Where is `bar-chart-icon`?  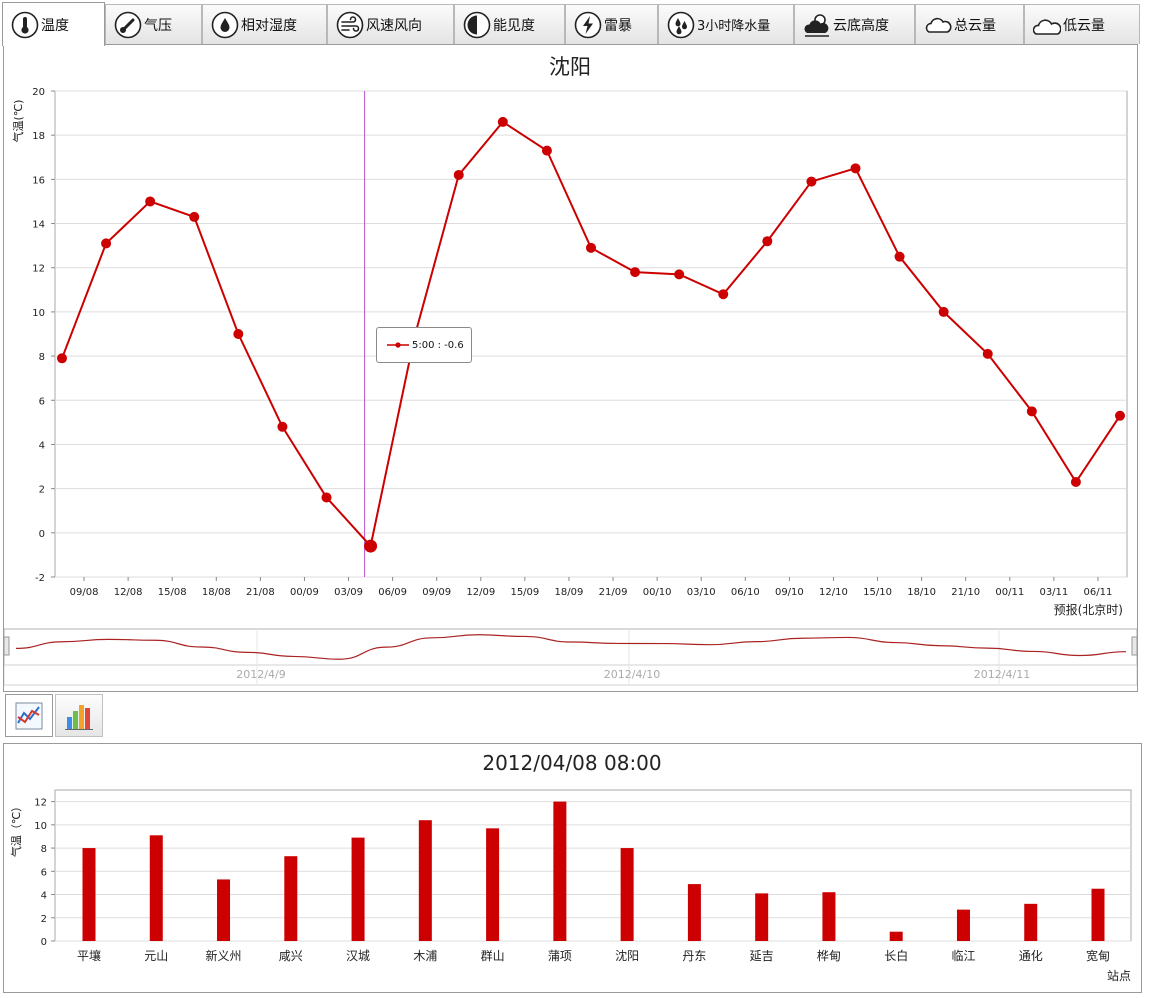
bar-chart-icon is located at coordinates (79, 717).